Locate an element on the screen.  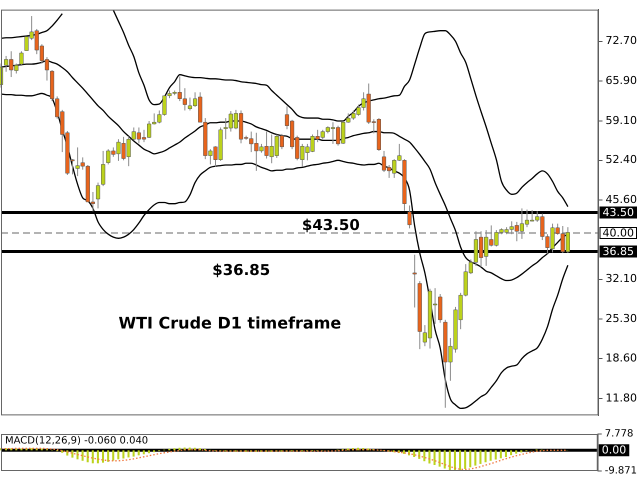
chart-title: MACD(12,26,9) -0.060 0.040 is located at coordinates (76, 441).